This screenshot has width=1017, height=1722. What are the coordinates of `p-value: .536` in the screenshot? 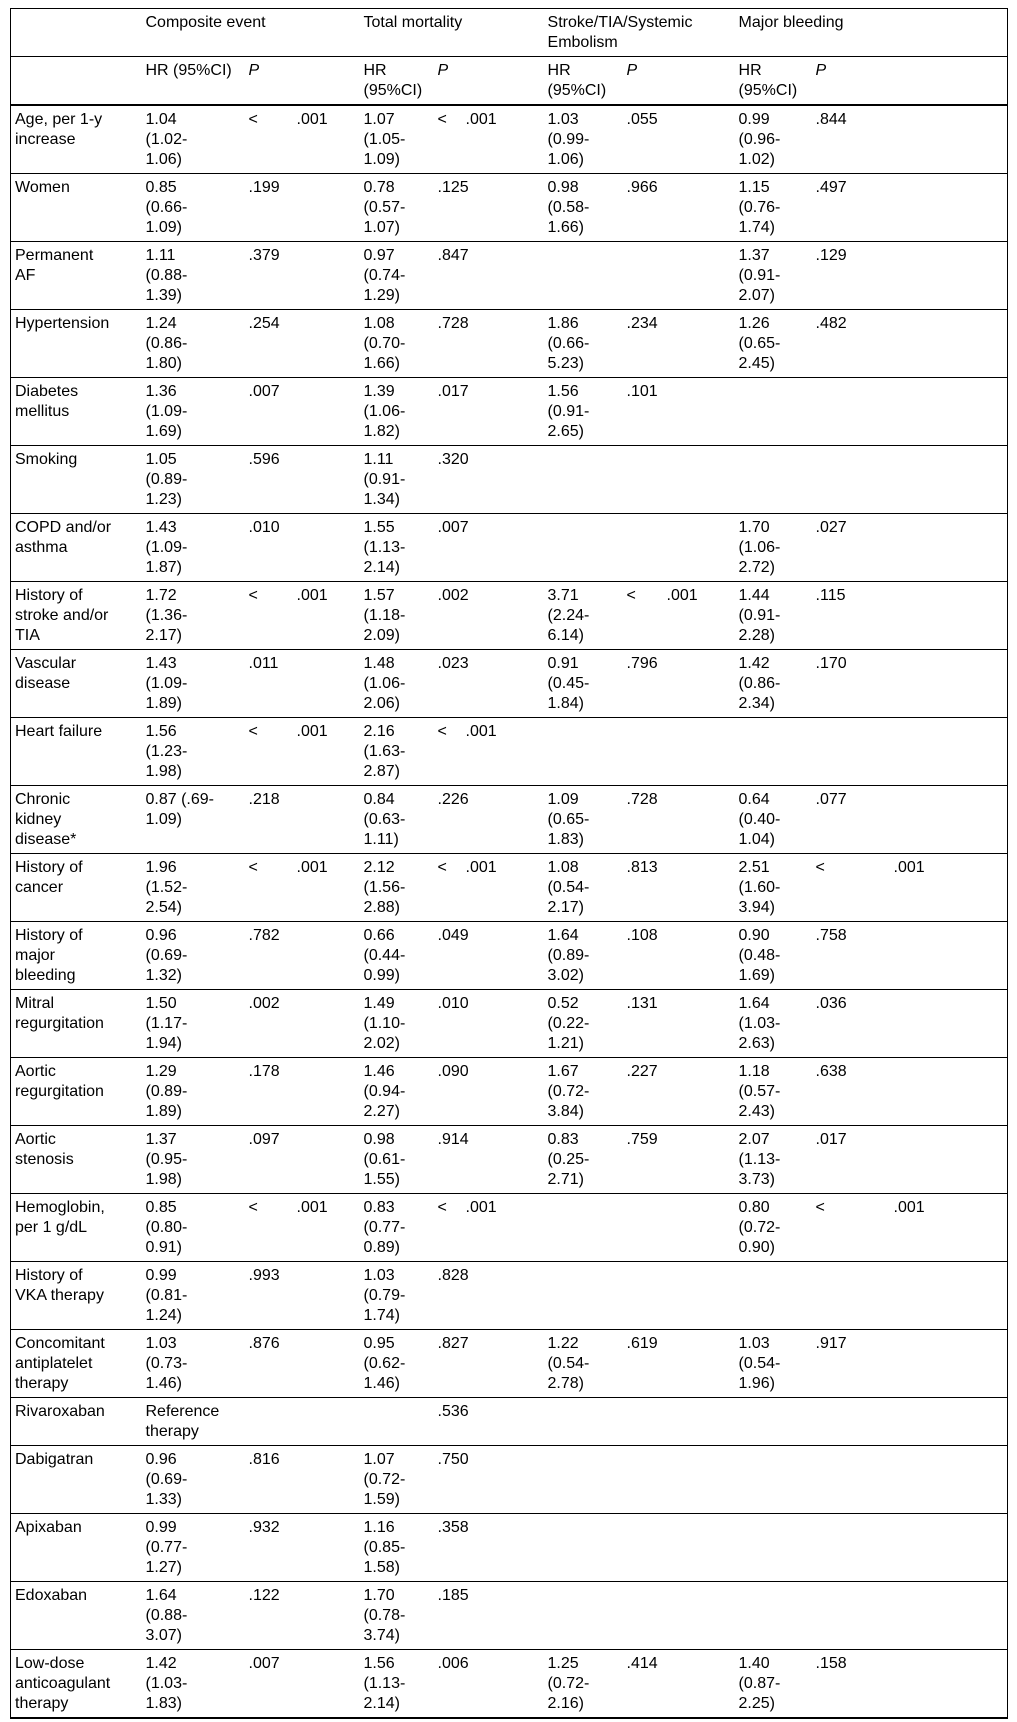 It's located at (453, 1411).